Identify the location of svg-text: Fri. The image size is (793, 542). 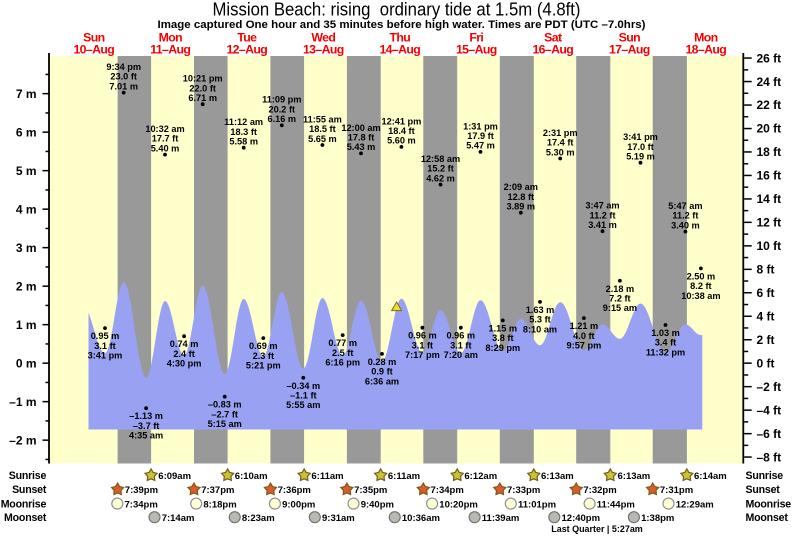
(476, 38).